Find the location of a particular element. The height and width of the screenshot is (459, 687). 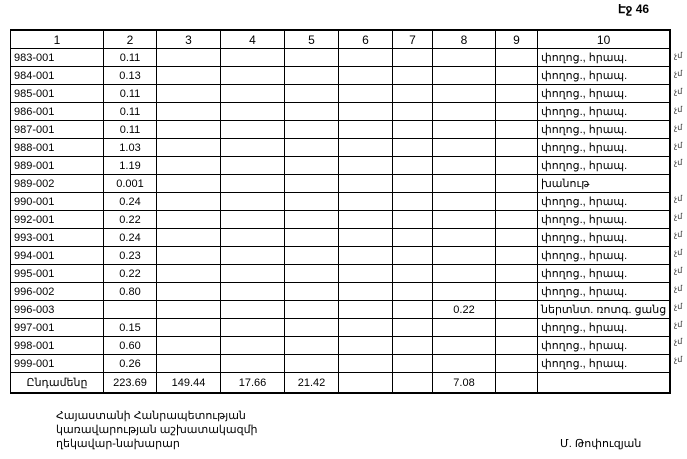

table-row: 993-001 0.24 փողոց., հրապ. is located at coordinates (341, 237).